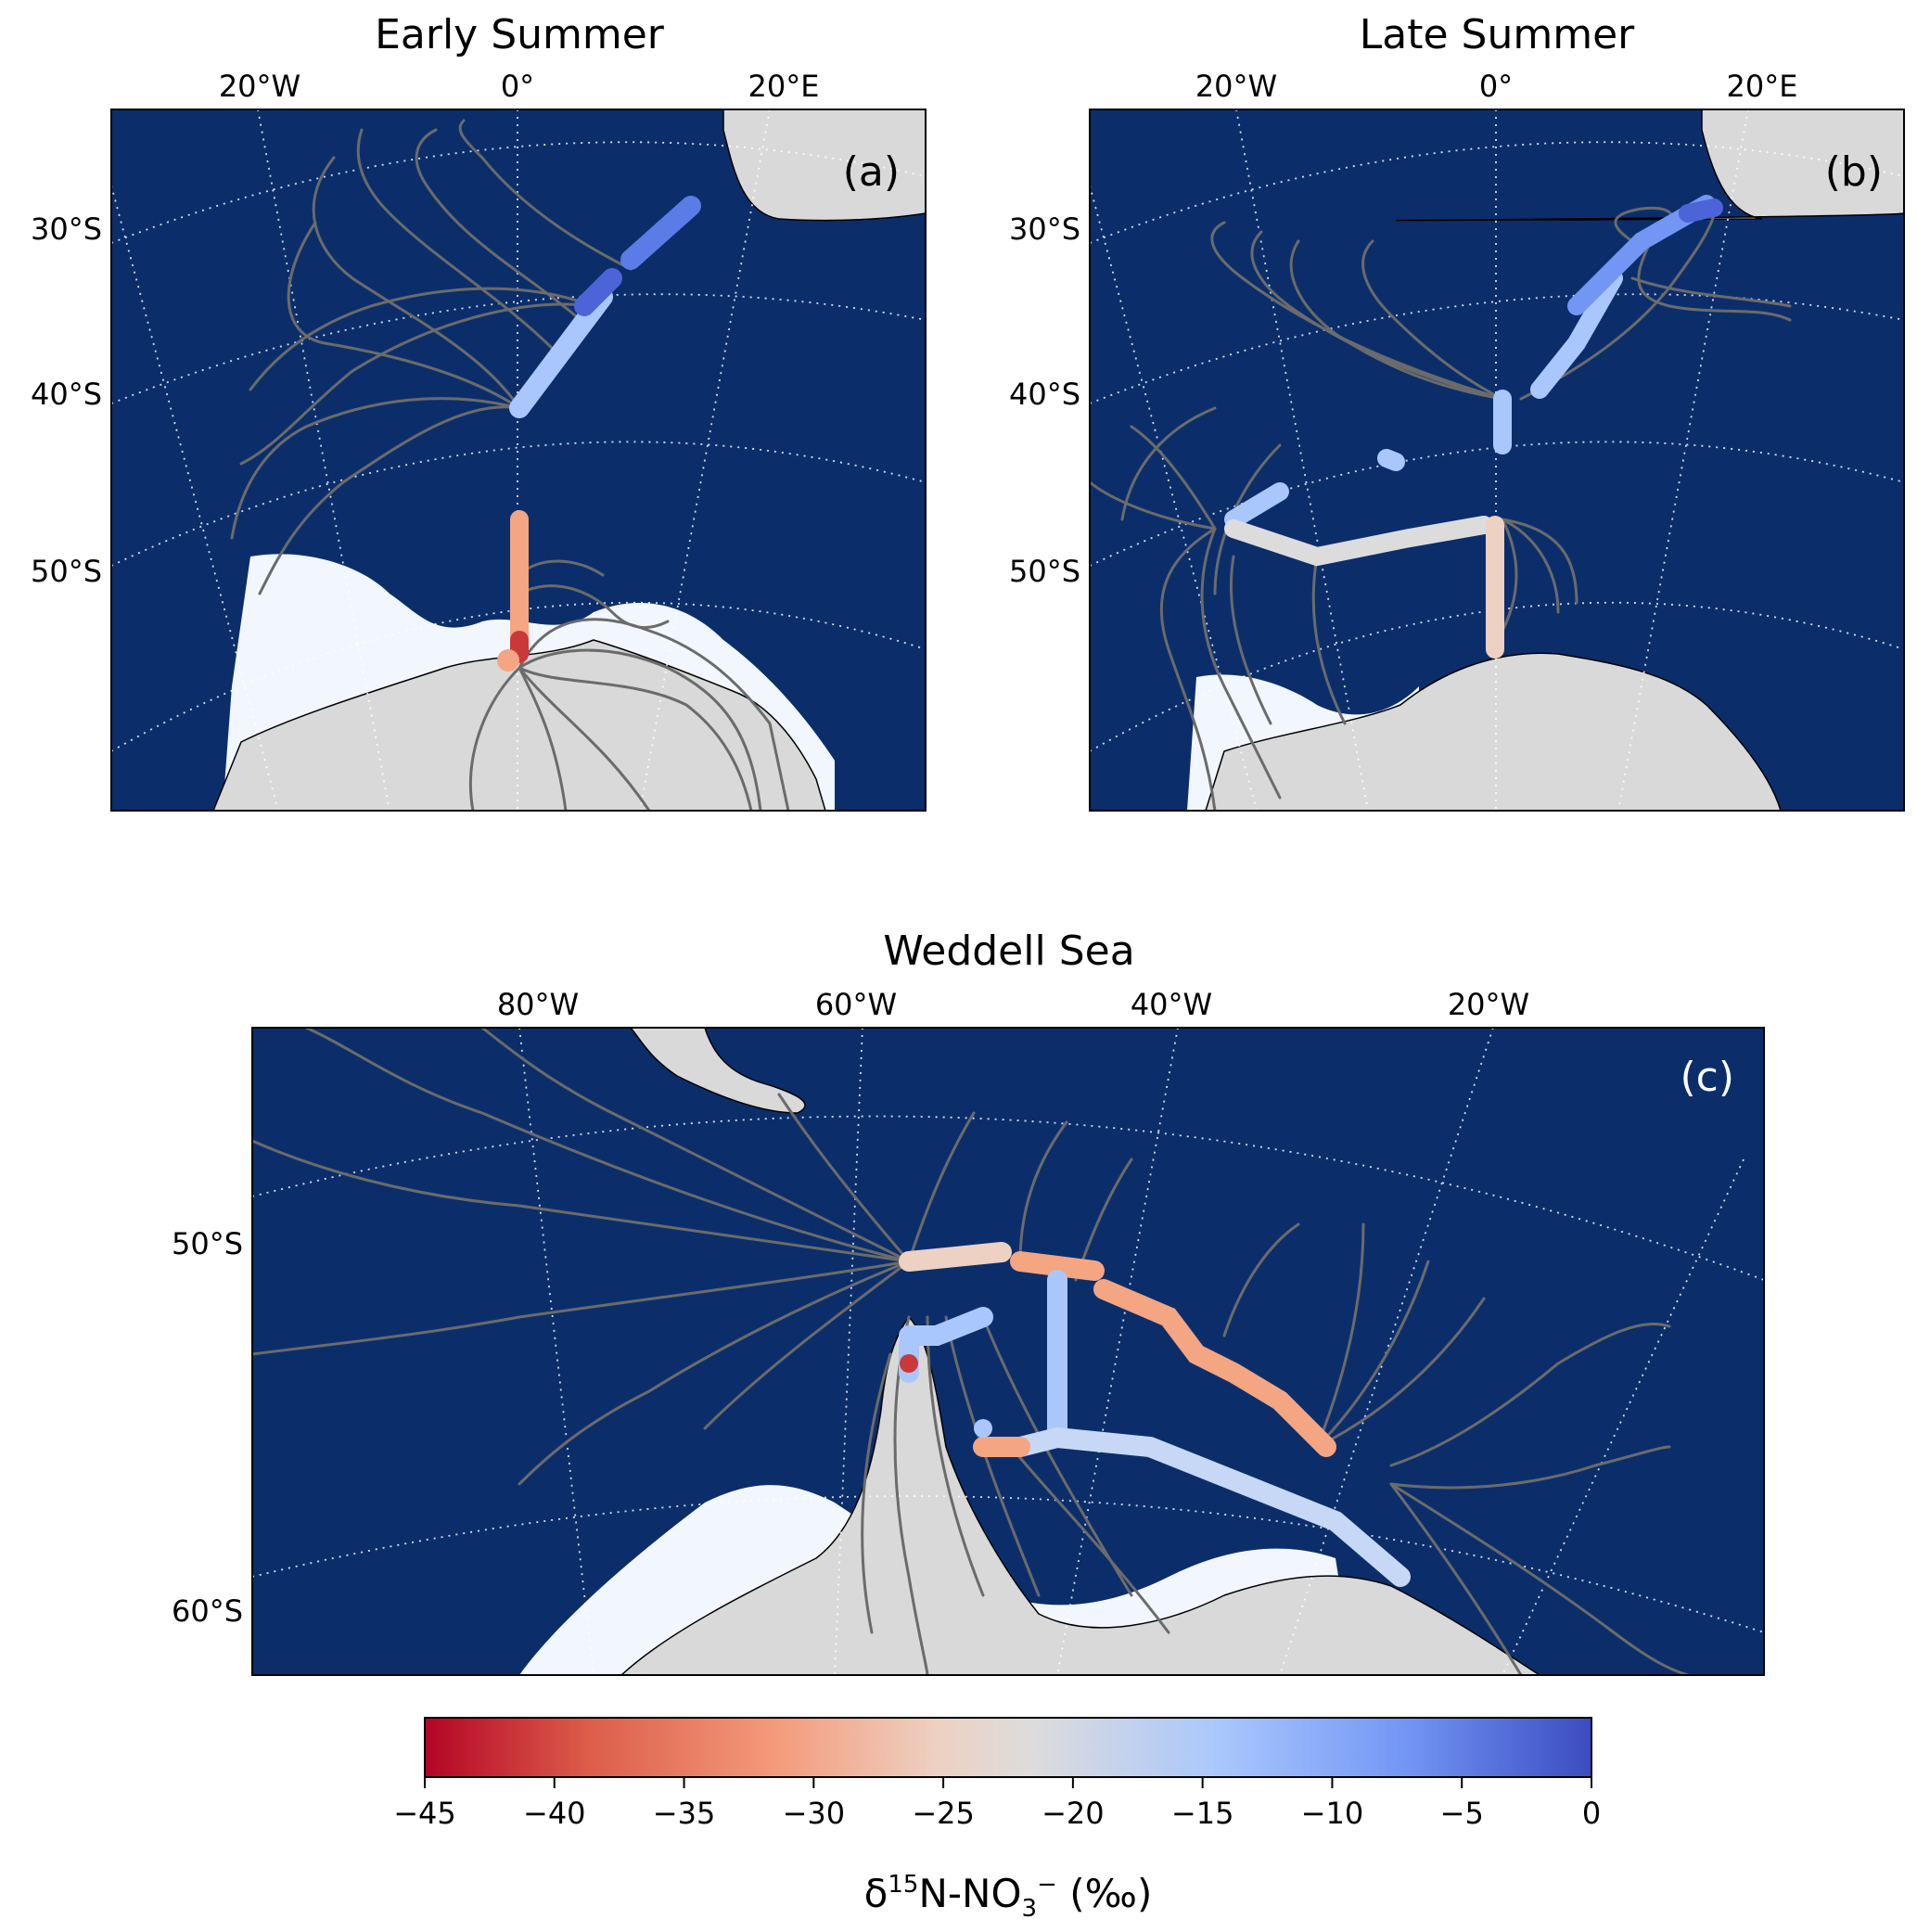 This screenshot has height=1932, width=1917. What do you see at coordinates (997, 1804) in the screenshot?
I see `colorbar-ticks: −45 −40 −35 −30 −25 −20 −15 −10 −5 0` at bounding box center [997, 1804].